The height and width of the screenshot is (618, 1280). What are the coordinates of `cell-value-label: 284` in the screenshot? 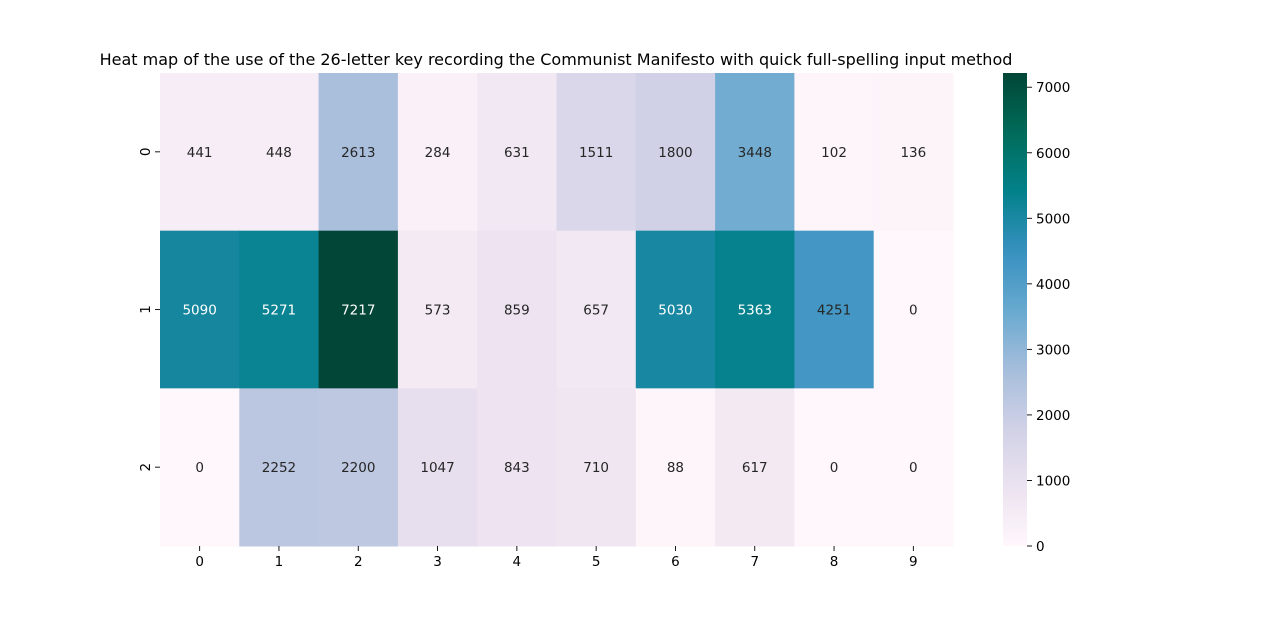 It's located at (438, 153).